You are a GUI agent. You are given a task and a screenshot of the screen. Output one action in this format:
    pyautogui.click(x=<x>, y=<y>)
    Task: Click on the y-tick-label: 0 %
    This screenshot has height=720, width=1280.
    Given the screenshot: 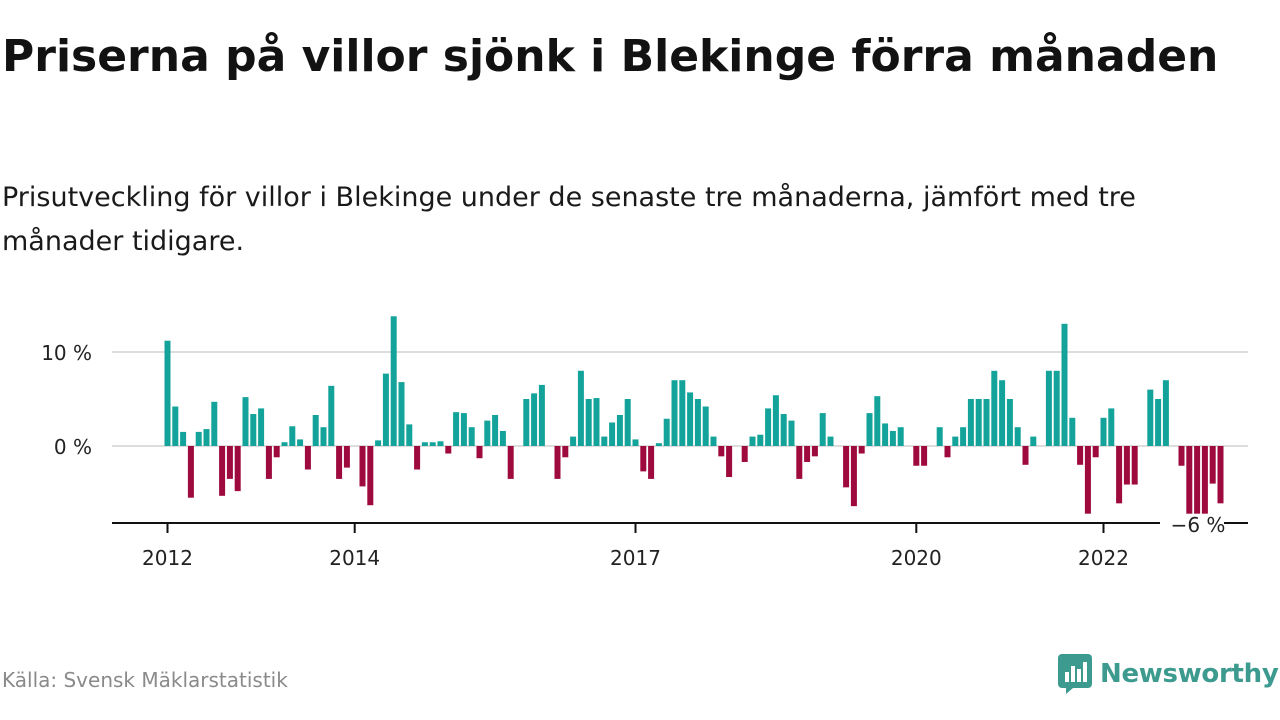 What is the action you would take?
    pyautogui.click(x=73, y=447)
    